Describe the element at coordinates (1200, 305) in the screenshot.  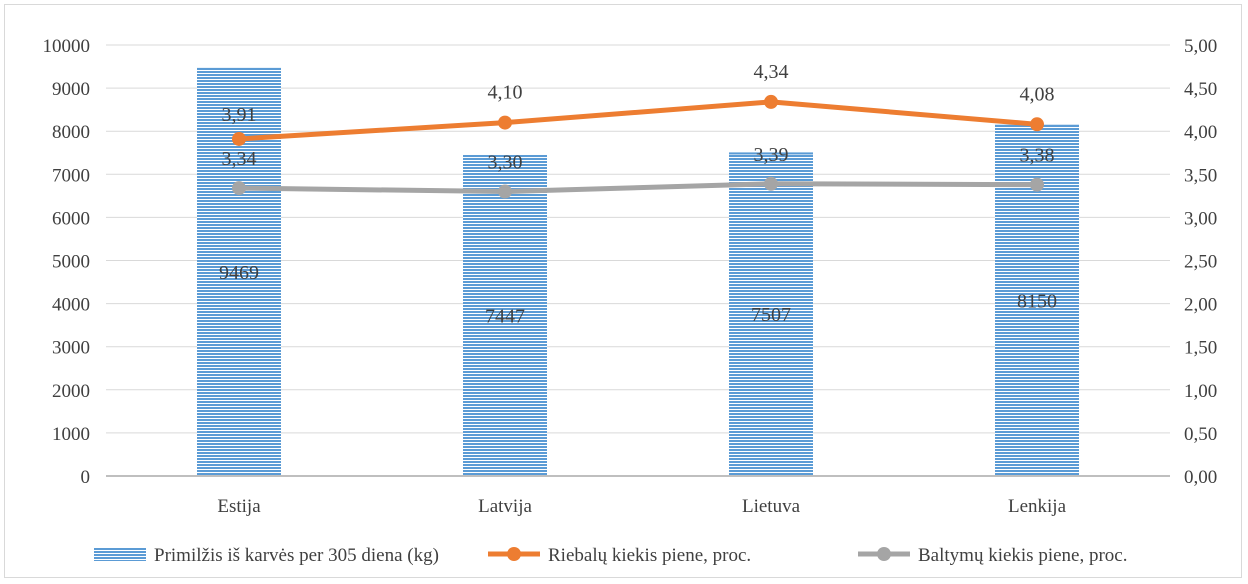
I see `y-right-tick-label: 2,00` at that location.